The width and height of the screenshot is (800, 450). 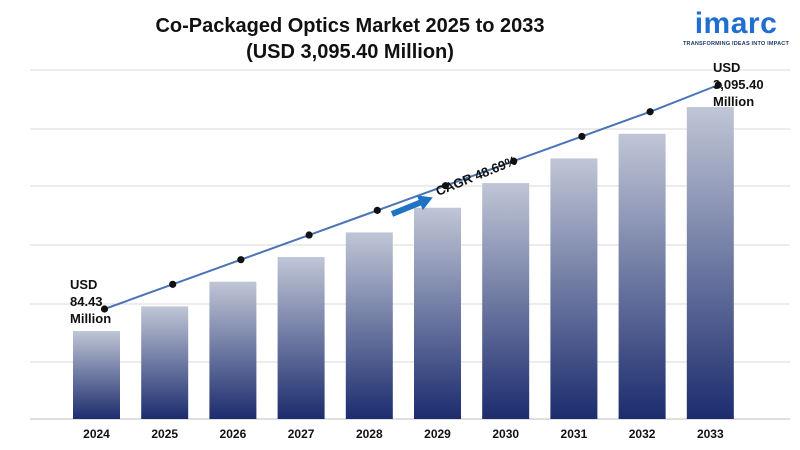 What do you see at coordinates (734, 101) in the screenshot?
I see `end-label-line3: Million` at bounding box center [734, 101].